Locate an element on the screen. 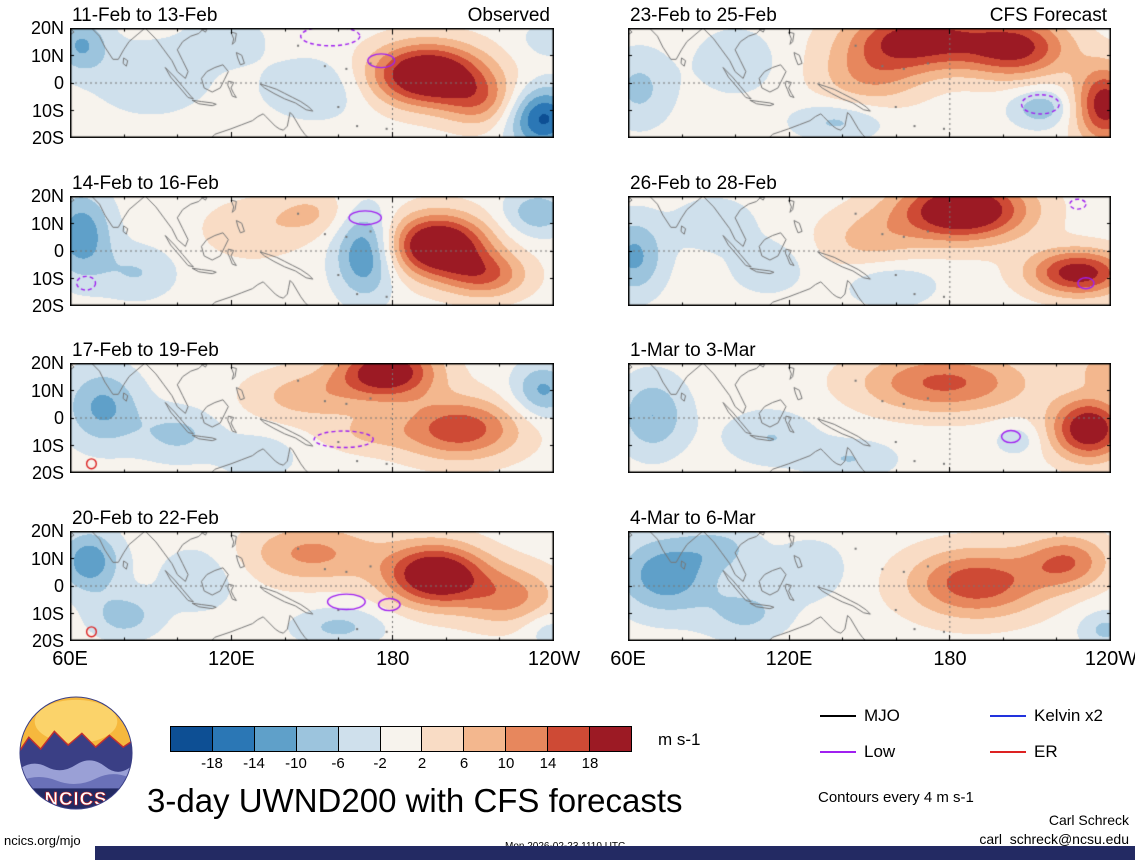 This screenshot has height=860, width=1135. column-heading: CFS Forecast is located at coordinates (1048, 15).